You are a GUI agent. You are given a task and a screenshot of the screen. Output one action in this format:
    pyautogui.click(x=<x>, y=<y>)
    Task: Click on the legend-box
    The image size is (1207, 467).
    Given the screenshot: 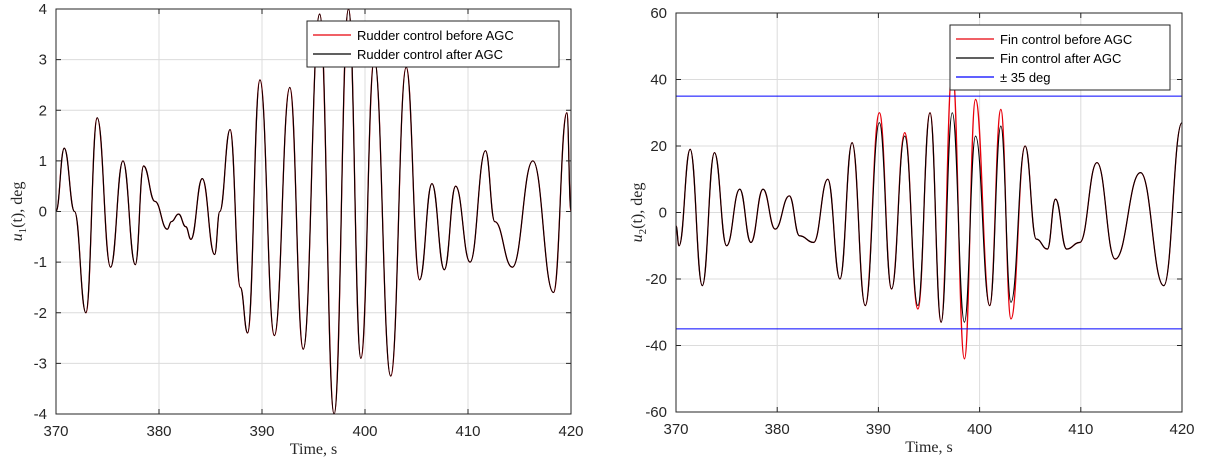 What is the action you would take?
    pyautogui.click(x=433, y=44)
    